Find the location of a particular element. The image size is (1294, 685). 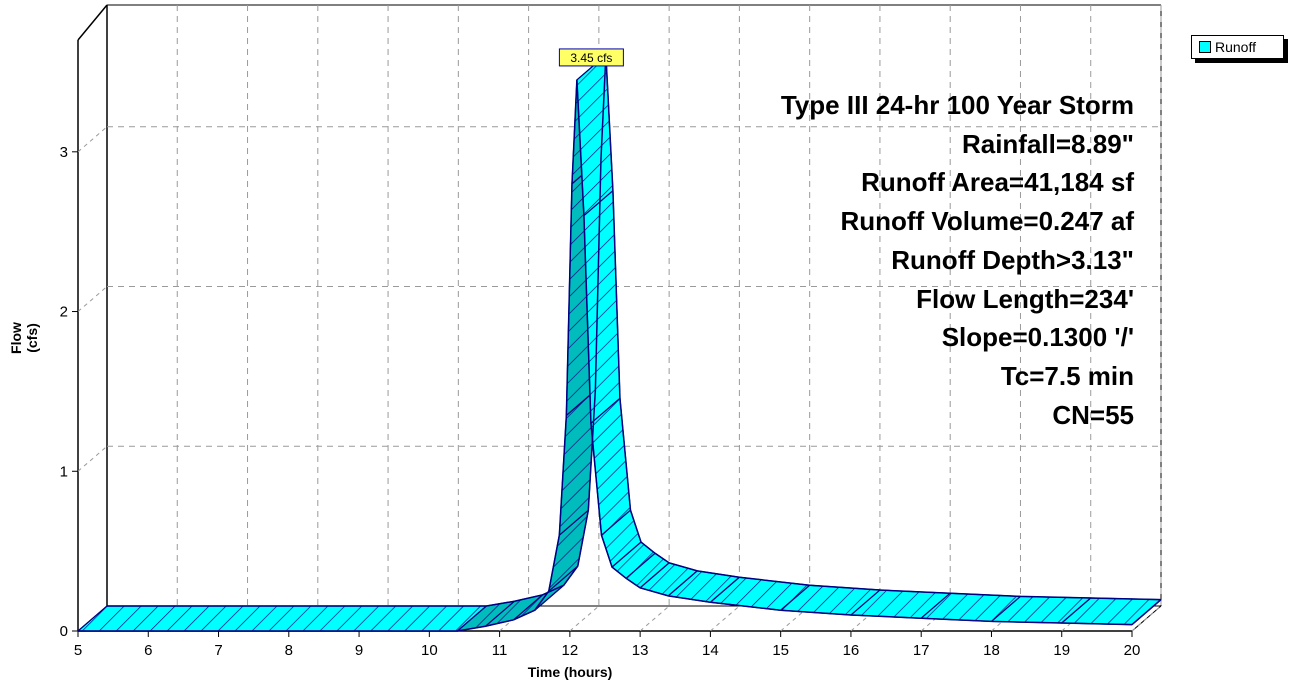

series-runoff-segment is located at coordinates (282, 618).